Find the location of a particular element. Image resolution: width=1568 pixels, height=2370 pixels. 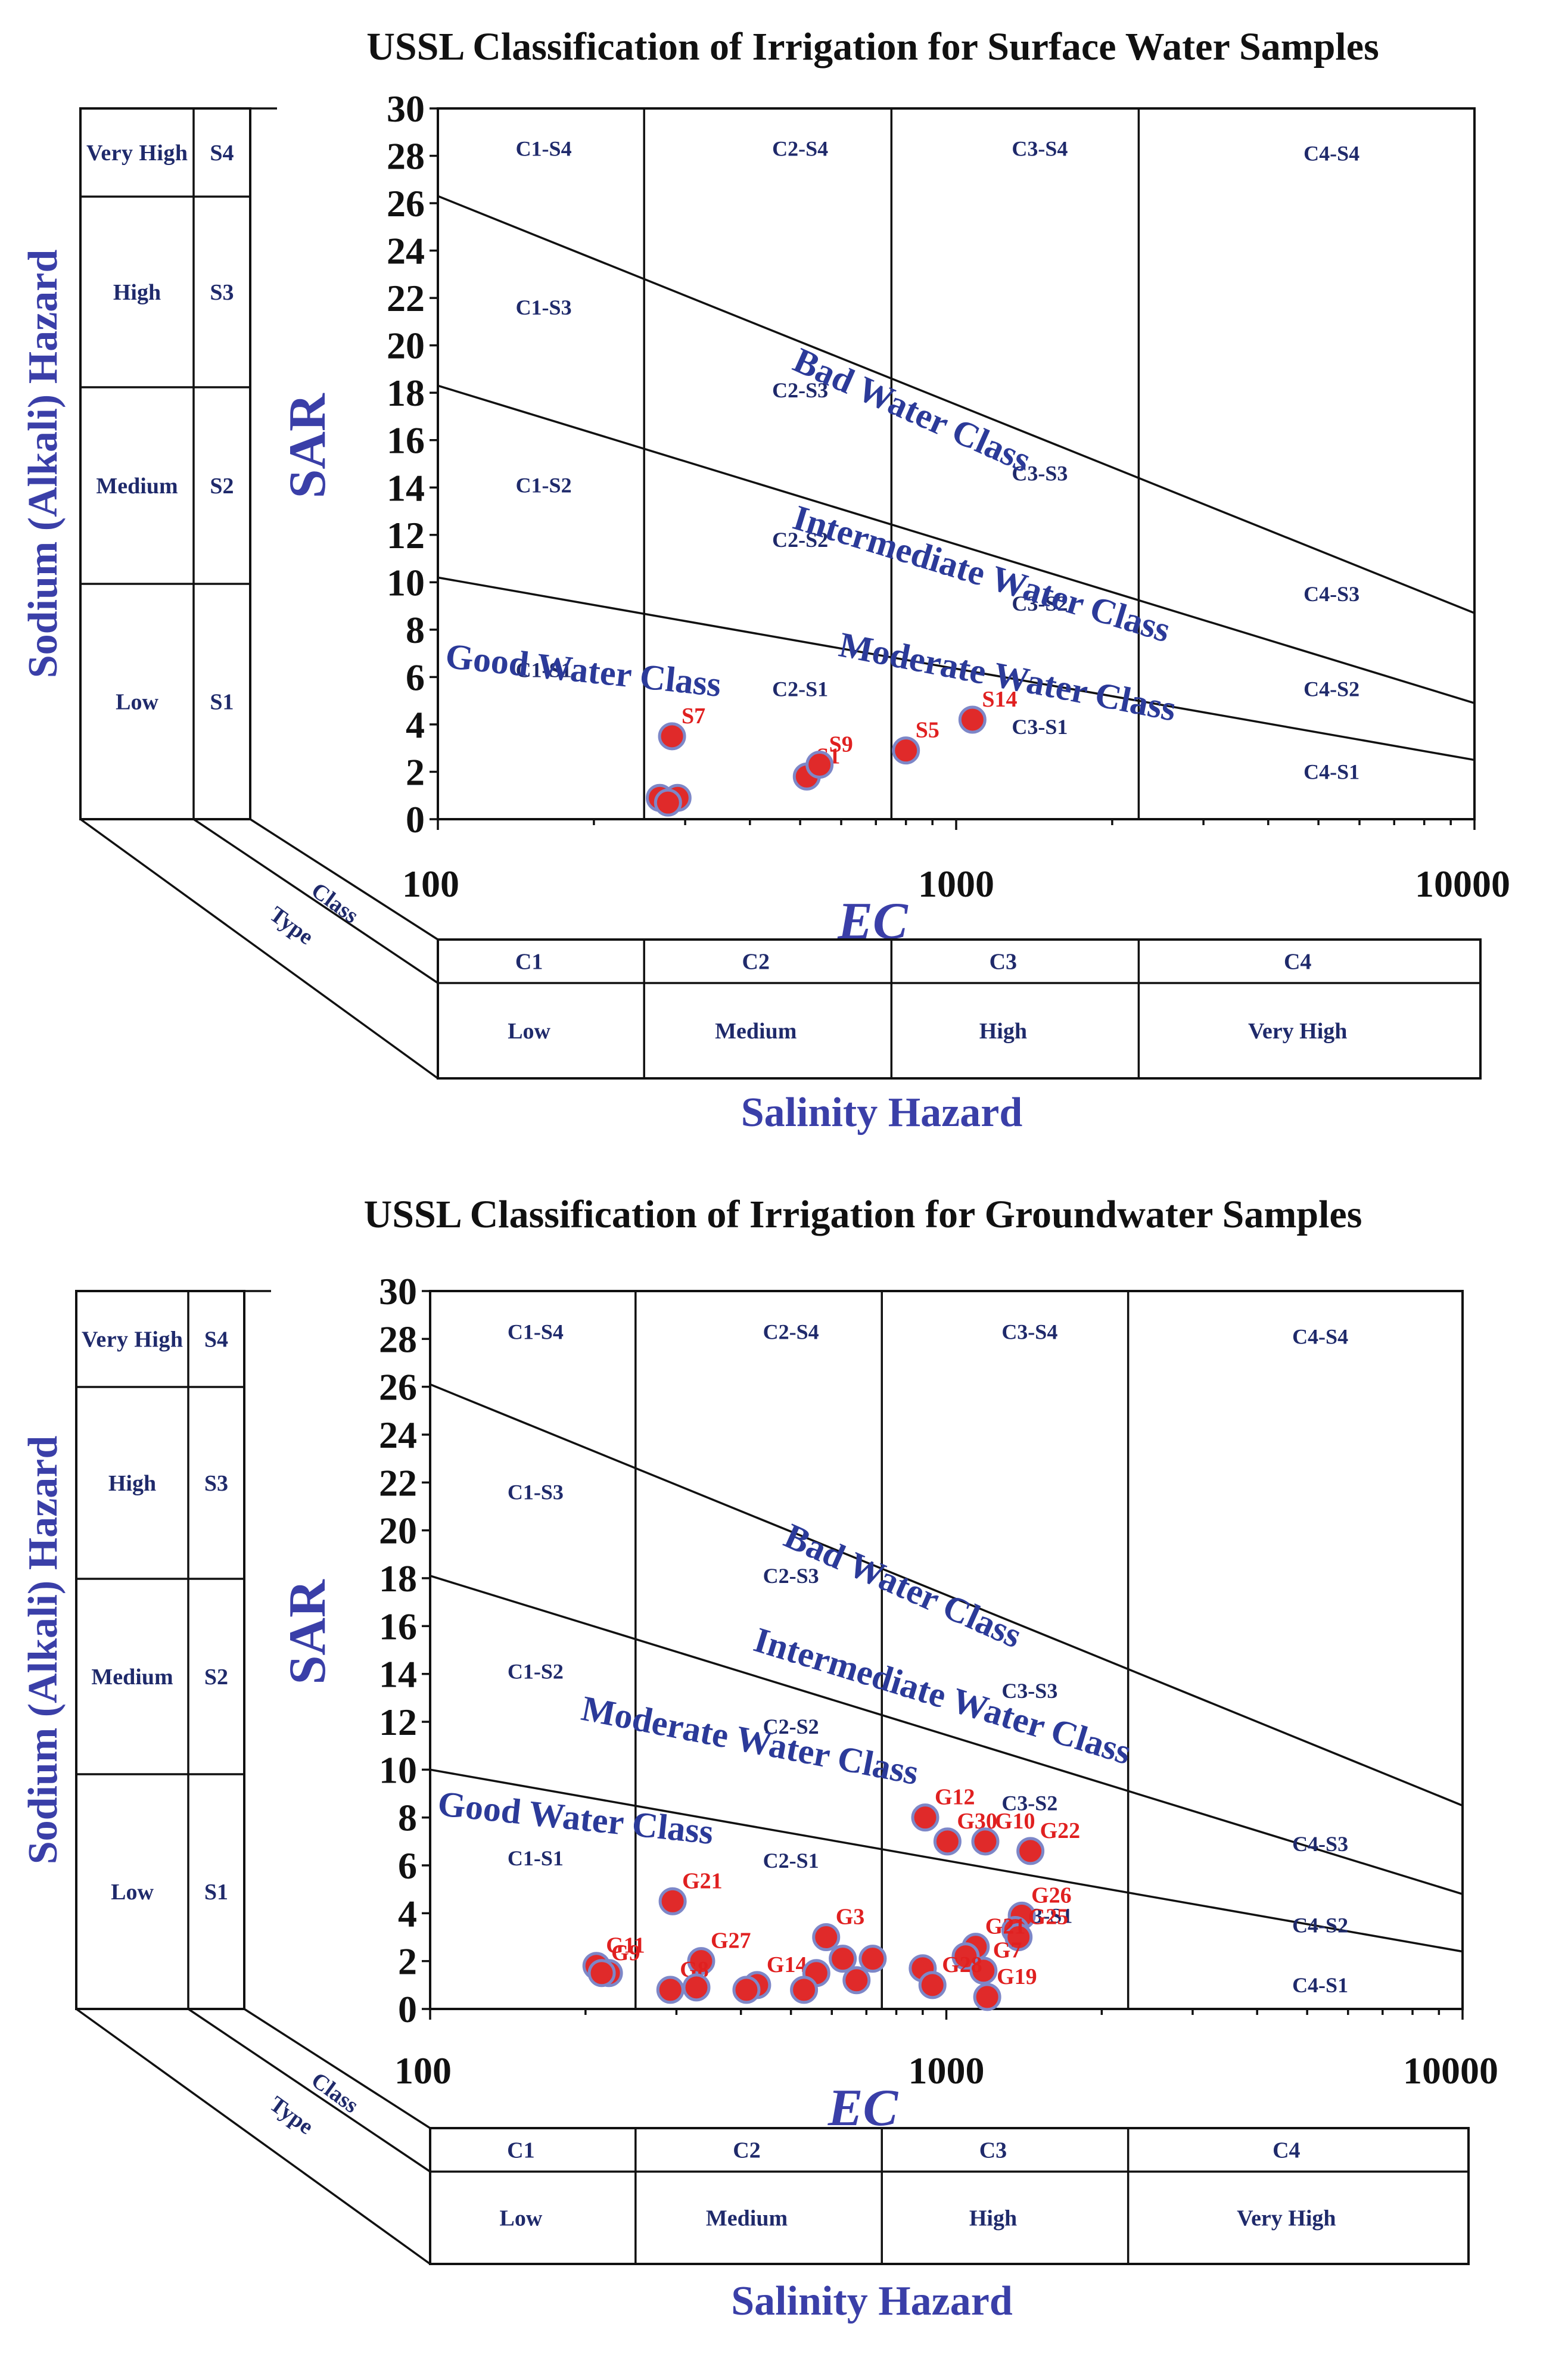

data-point-label: S7 is located at coordinates (693, 716).